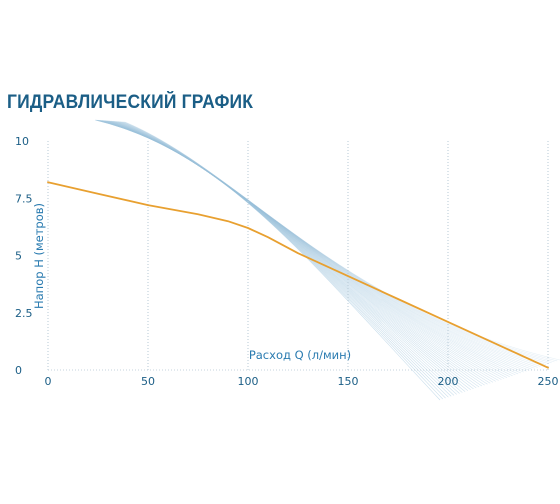 The width and height of the screenshot is (560, 504). I want to click on x-tick-label: 0, so click(48, 381).